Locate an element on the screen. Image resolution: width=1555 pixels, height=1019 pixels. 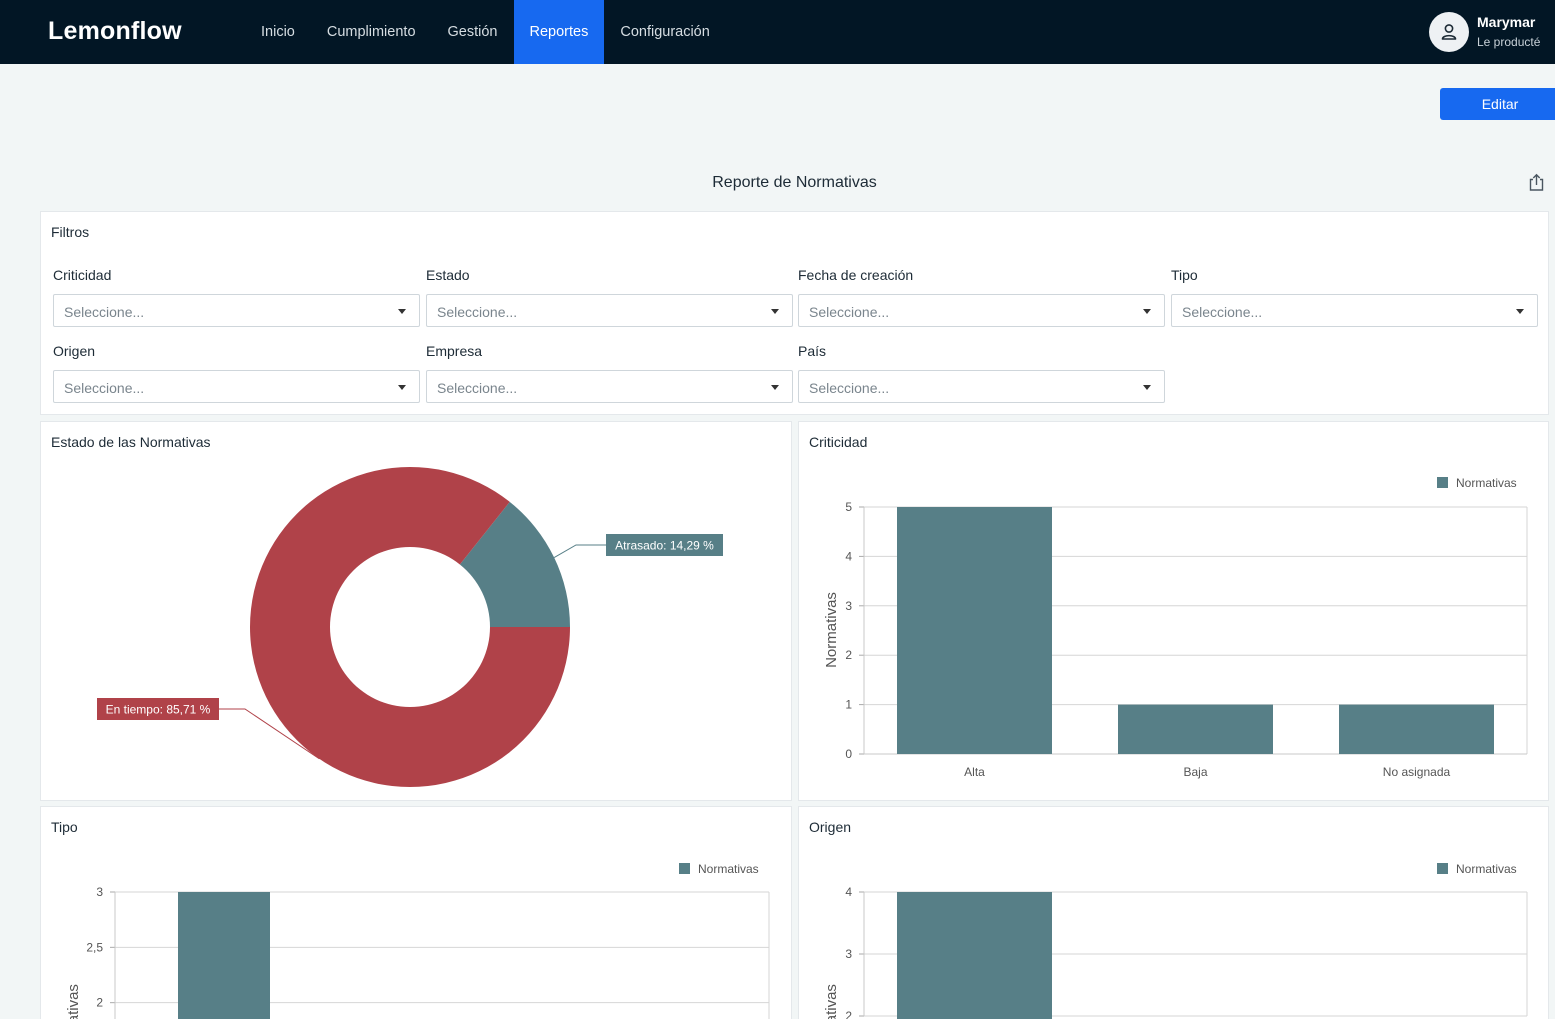
origen-chart-card: Origen Normativas 2 3 4 Normativas is located at coordinates (1173, 912).